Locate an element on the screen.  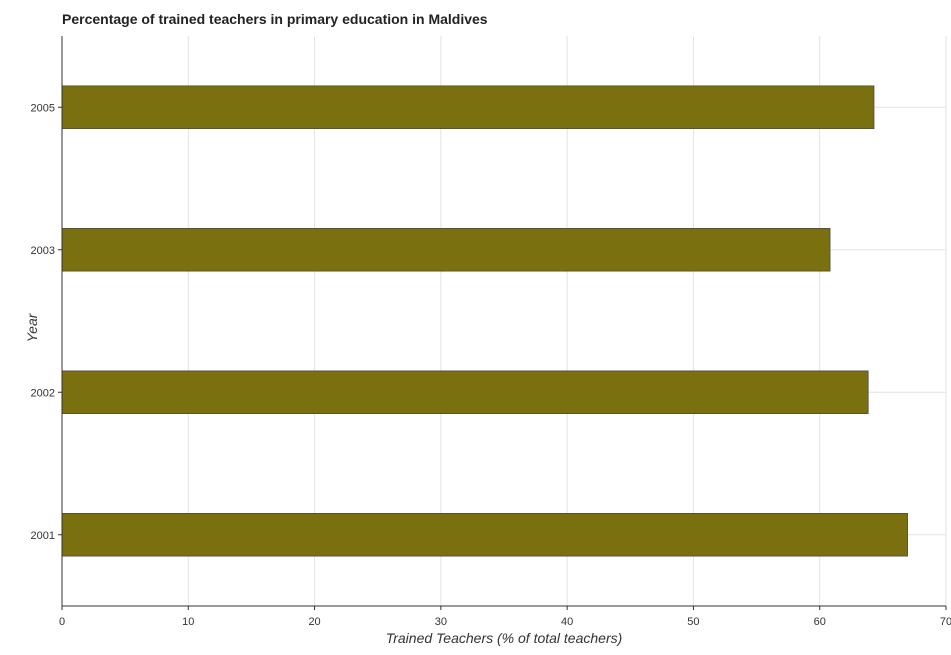
x-tick-label: 60 is located at coordinates (820, 622).